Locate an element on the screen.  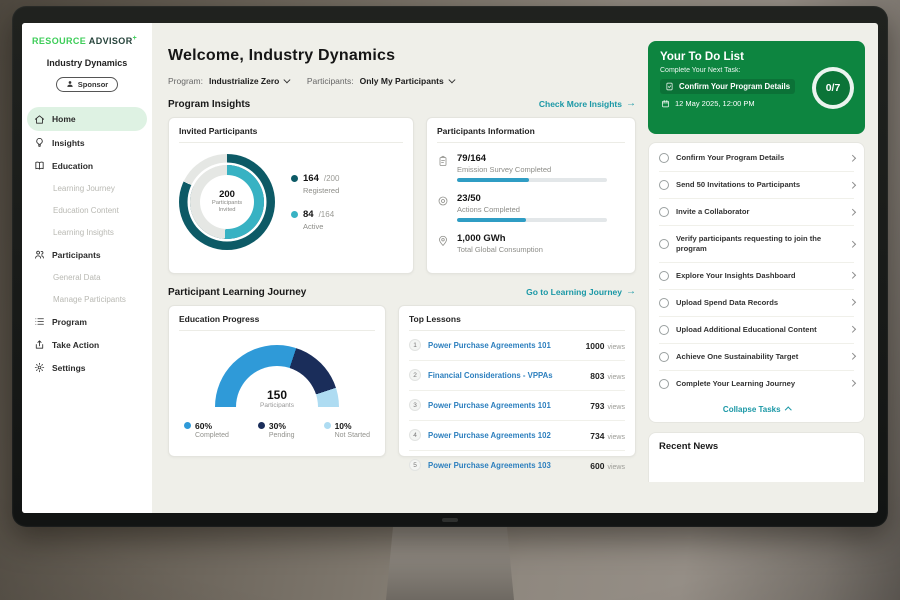
monitor-stand is located at coordinates (450, 560).